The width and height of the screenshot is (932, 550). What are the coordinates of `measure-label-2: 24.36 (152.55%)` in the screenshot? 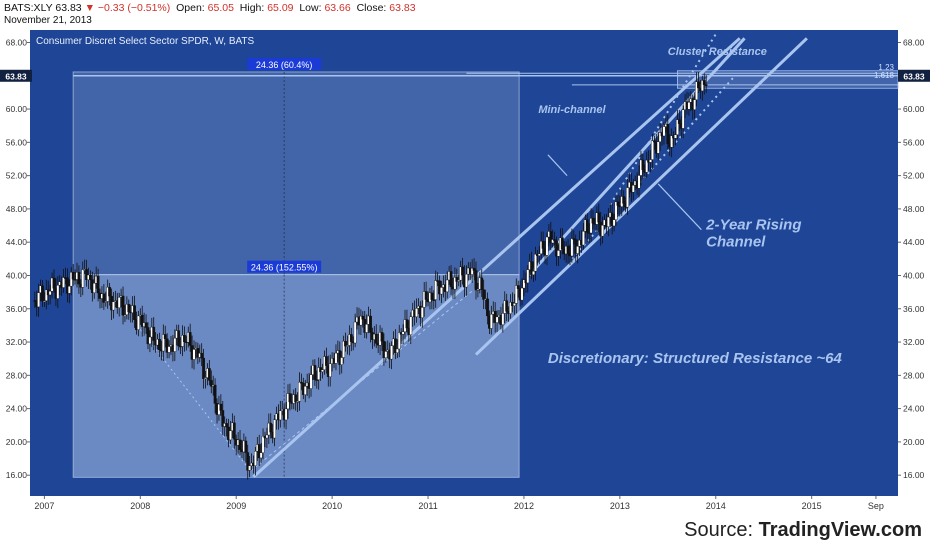 It's located at (284, 268).